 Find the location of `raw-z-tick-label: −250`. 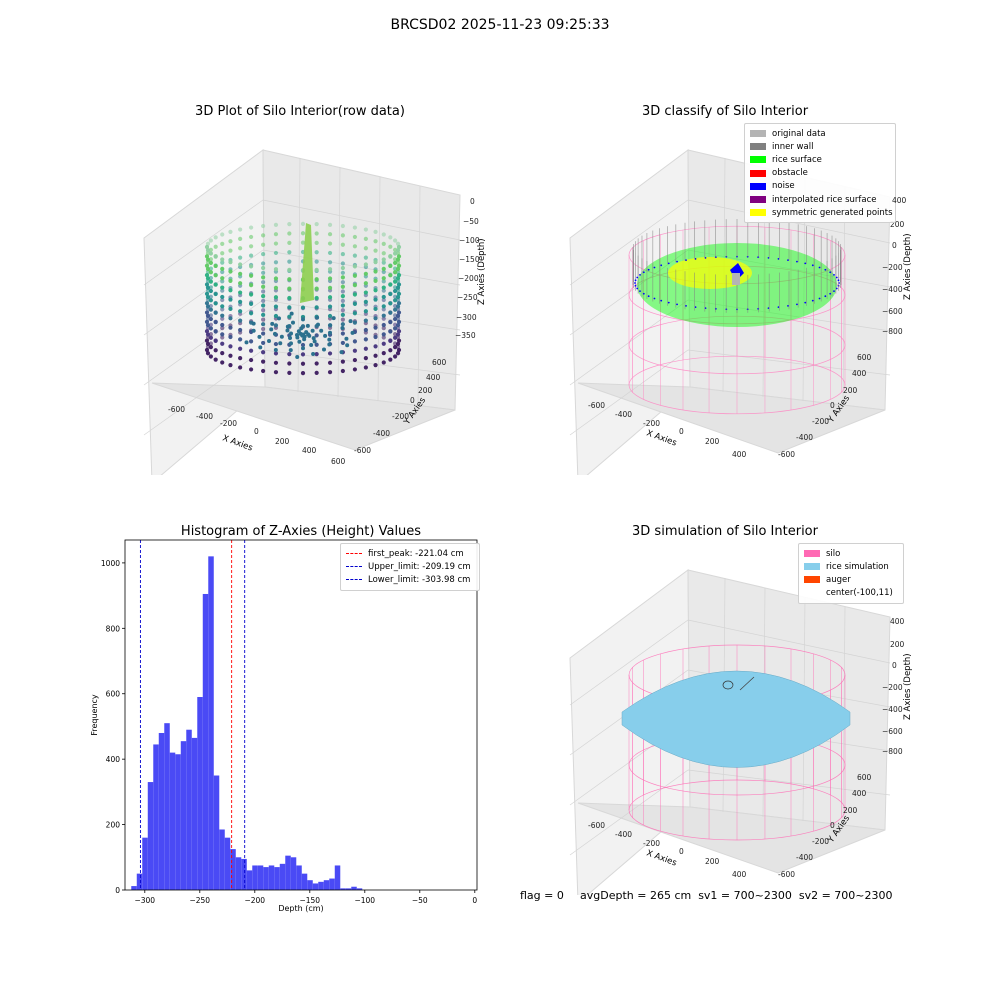

raw-z-tick-label: −250 is located at coordinates (467, 297).